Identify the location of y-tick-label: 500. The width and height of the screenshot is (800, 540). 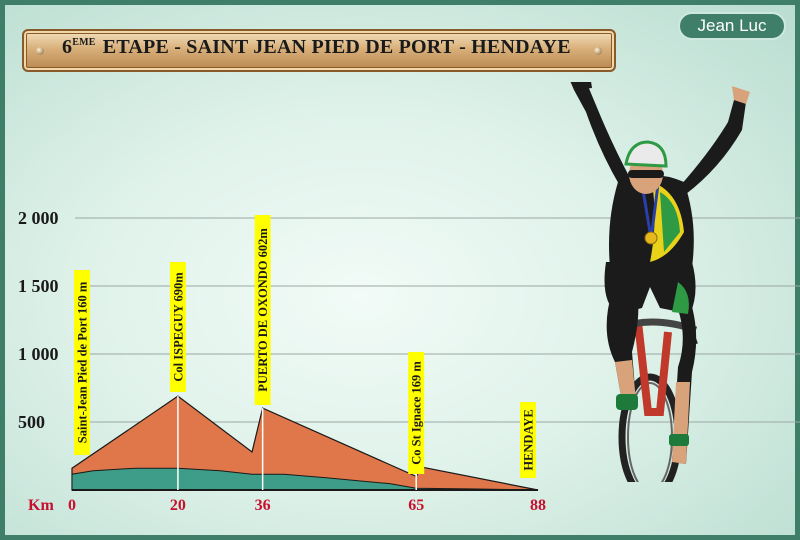
(31, 422).